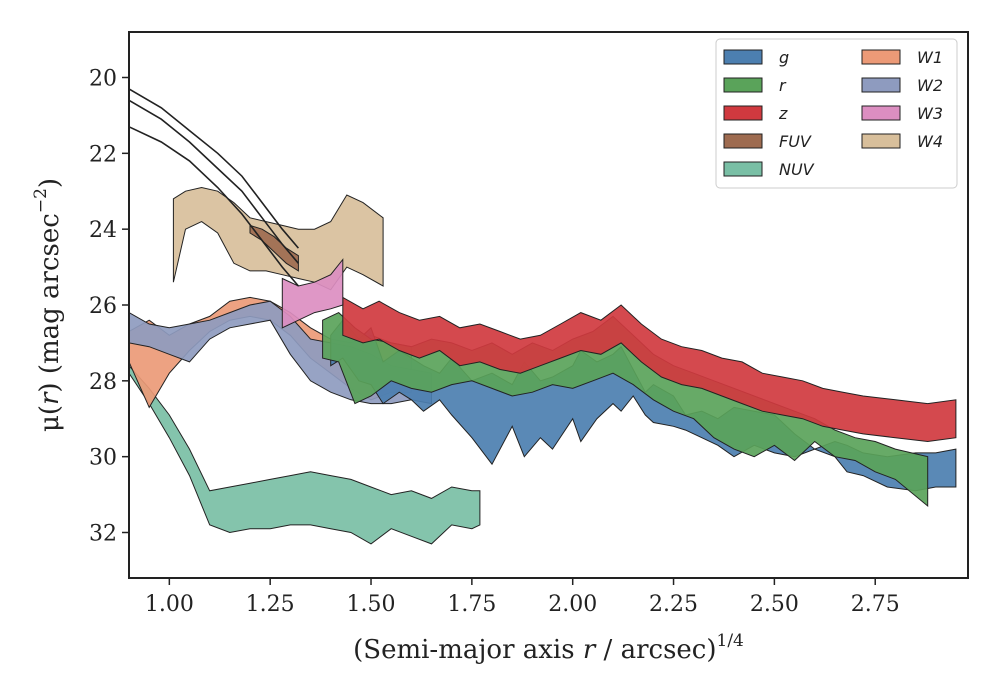 The height and width of the screenshot is (700, 1000). I want to click on legend-box, so click(836, 113).